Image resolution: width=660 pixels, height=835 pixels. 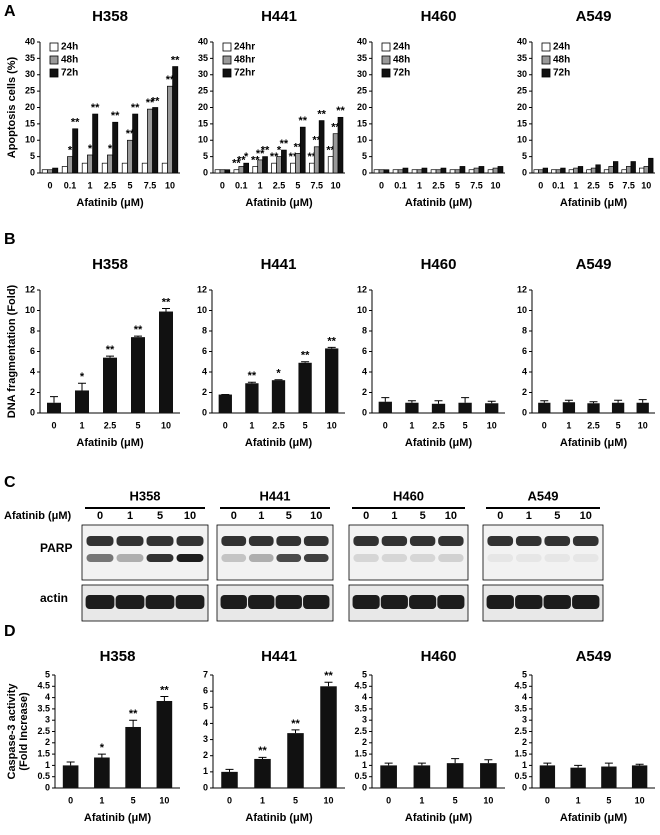 I want to click on y-tick-label: 5, so click(x=364, y=156).